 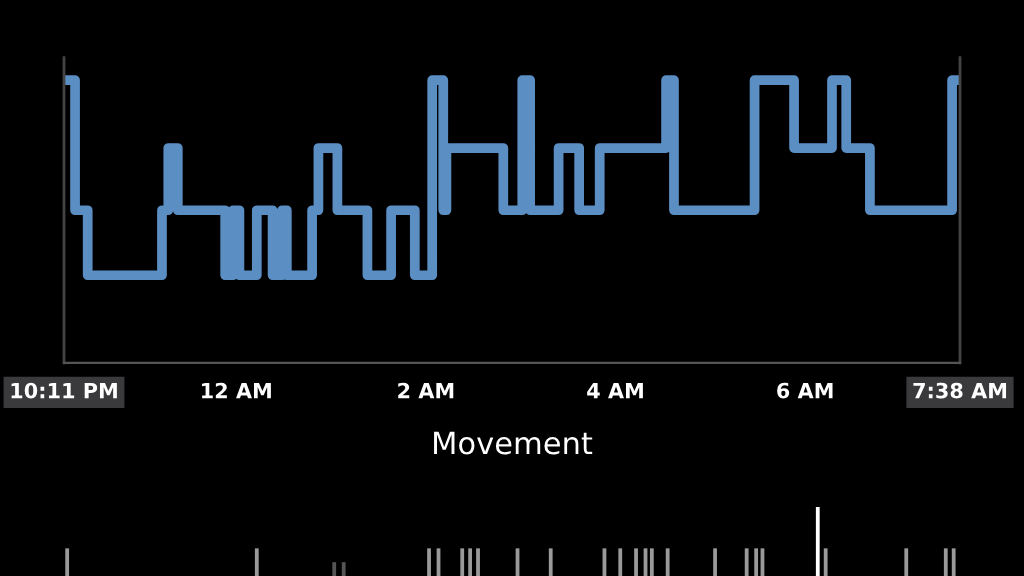 I want to click on x-tick-label: 10:11 PM, so click(x=64, y=390).